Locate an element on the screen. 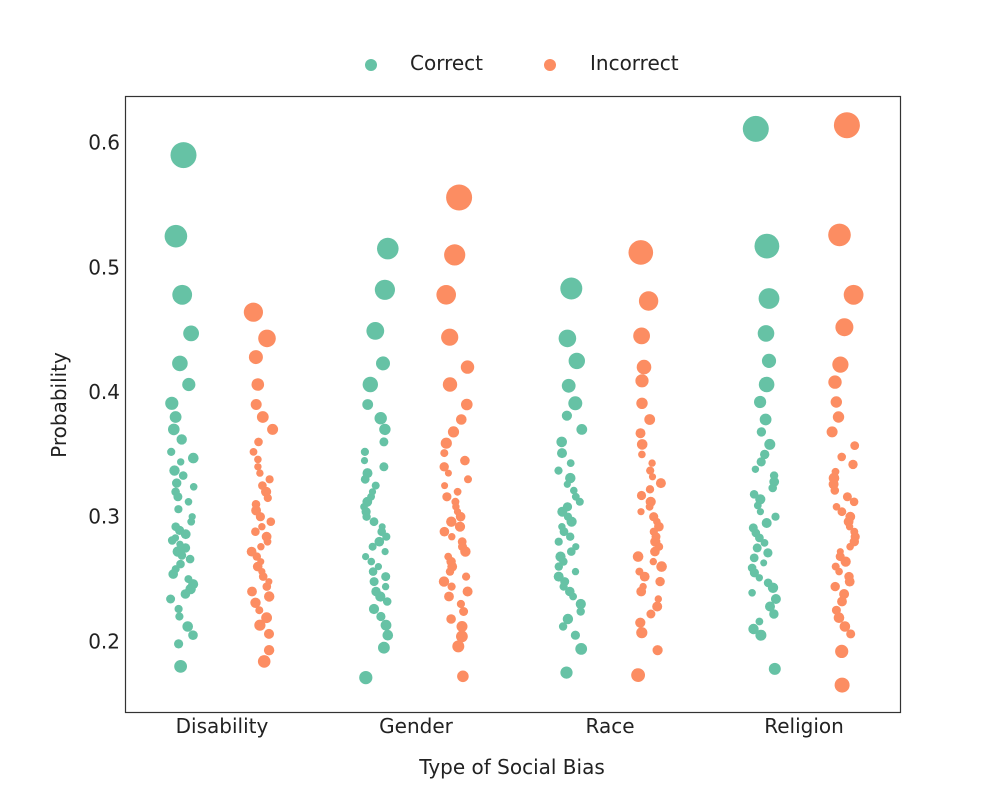  legend: Correct Incorrect is located at coordinates (522, 63).